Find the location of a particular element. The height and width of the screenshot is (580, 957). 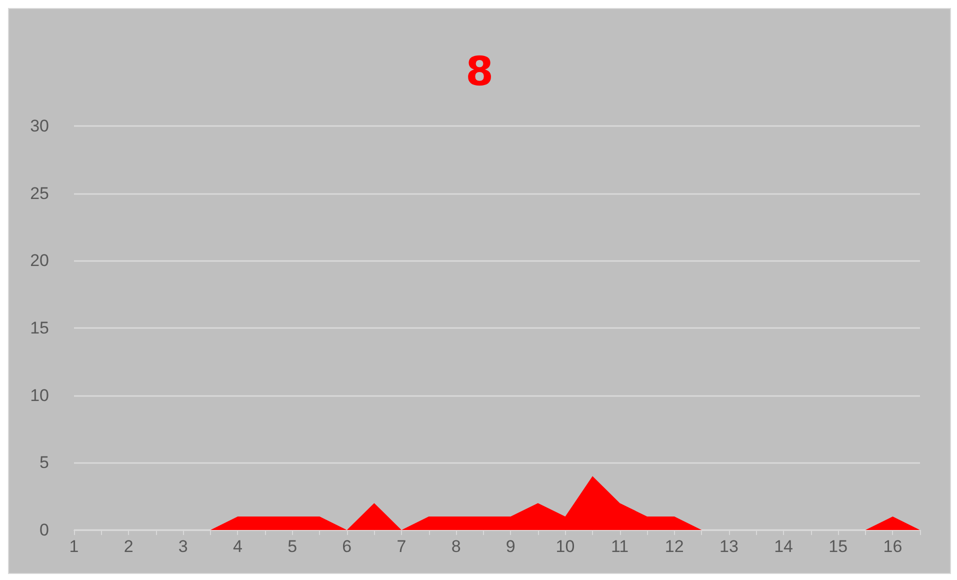

chart-title: 8 is located at coordinates (480, 72).